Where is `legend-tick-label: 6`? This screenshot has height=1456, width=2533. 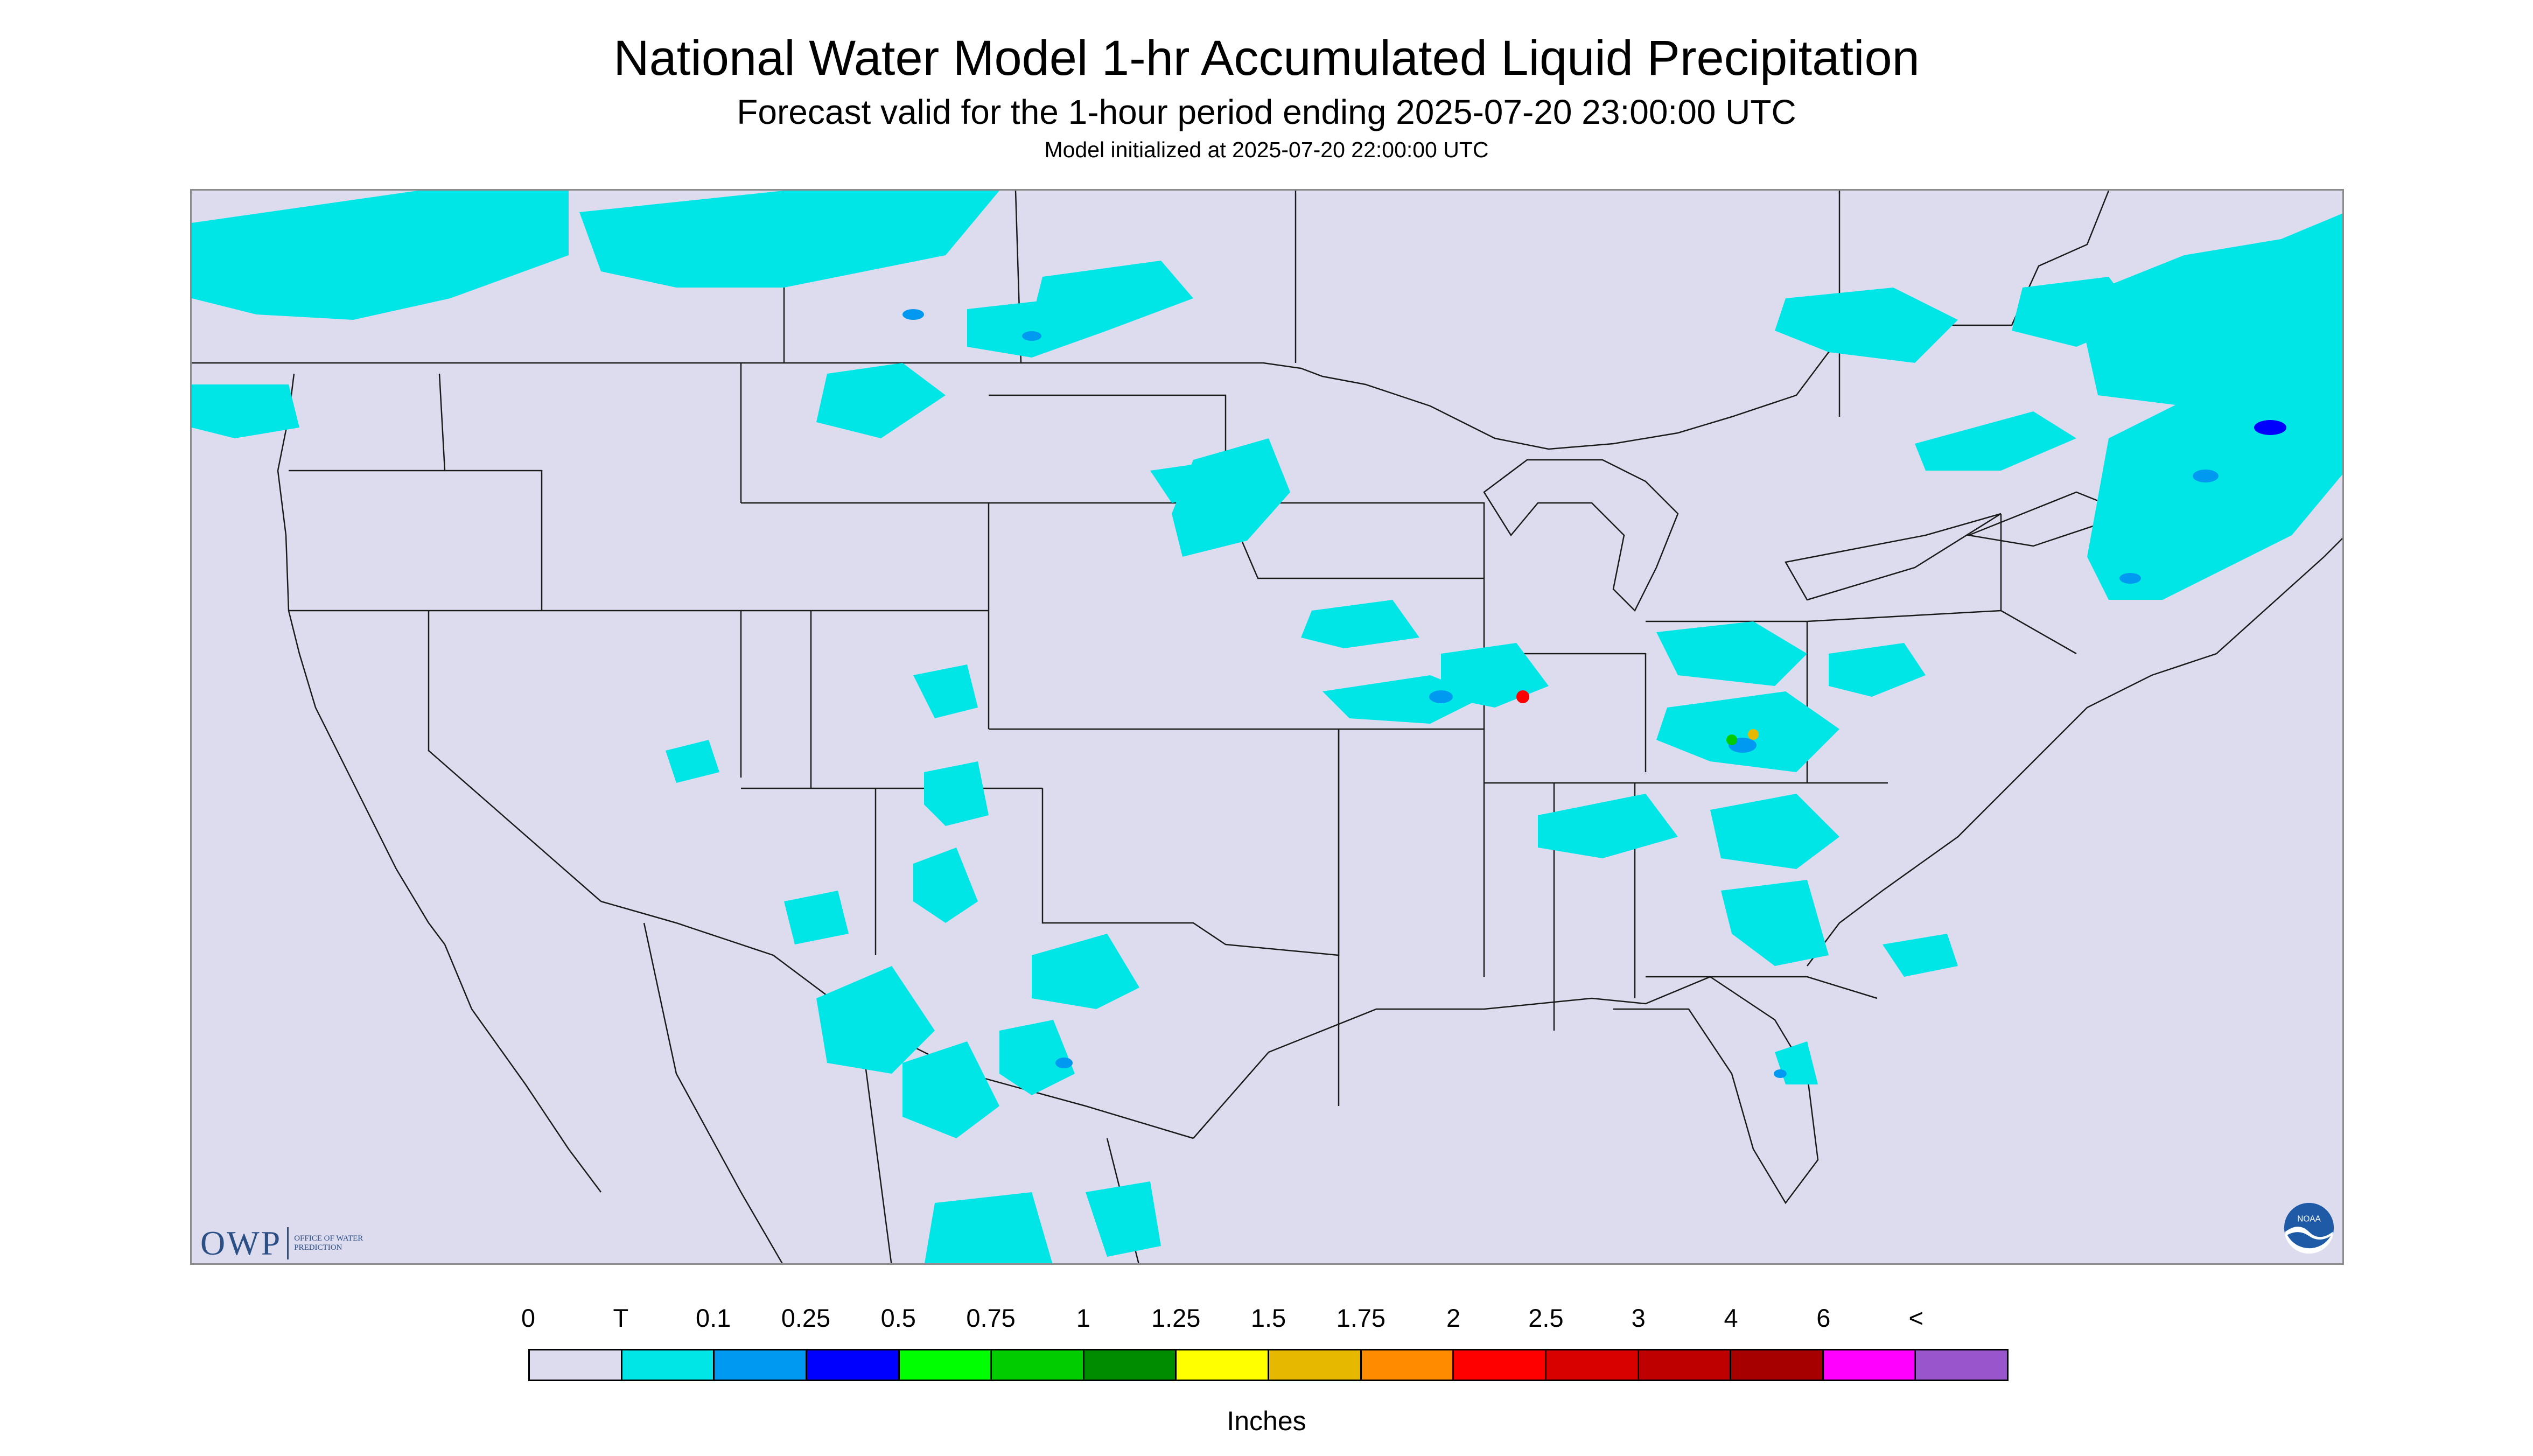
legend-tick-label: 6 is located at coordinates (1824, 1318).